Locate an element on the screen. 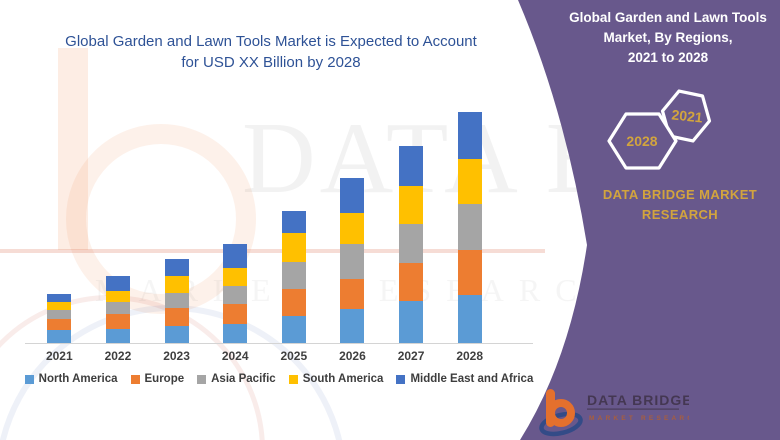 The width and height of the screenshot is (780, 440). bar-segment-europe-2027 is located at coordinates (411, 282).